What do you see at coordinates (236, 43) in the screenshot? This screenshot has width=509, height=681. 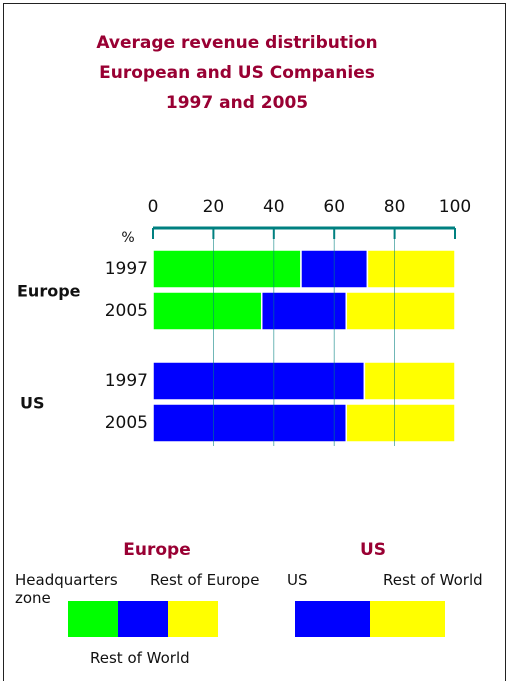 I see `chart-title: Average revenue distribution` at bounding box center [236, 43].